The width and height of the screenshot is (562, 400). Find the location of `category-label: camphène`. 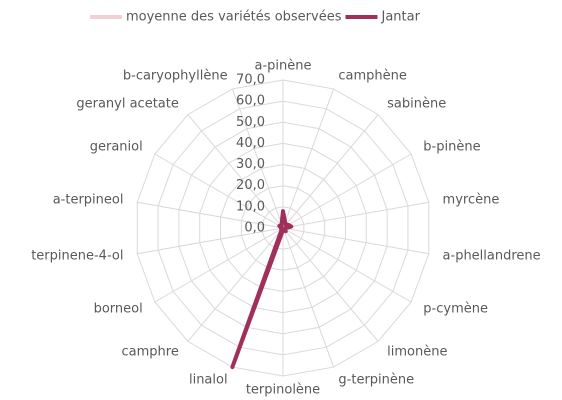

category-label: camphène is located at coordinates (372, 75).